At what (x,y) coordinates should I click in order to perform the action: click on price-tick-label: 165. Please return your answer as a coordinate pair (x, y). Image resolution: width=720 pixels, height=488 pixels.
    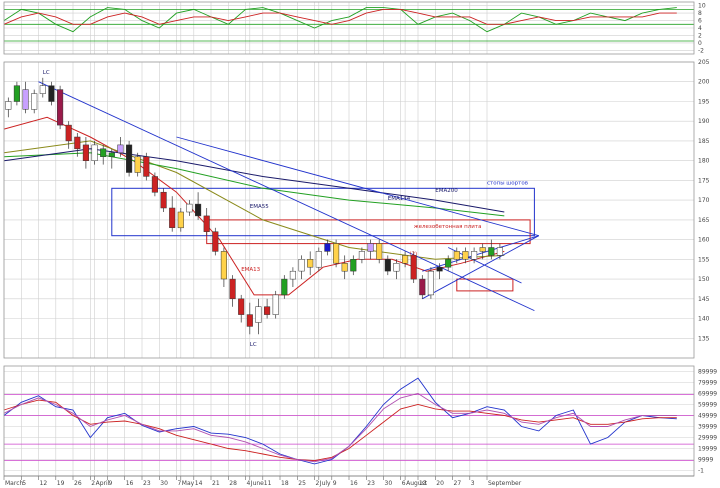
    Looking at the image, I should click on (704, 220).